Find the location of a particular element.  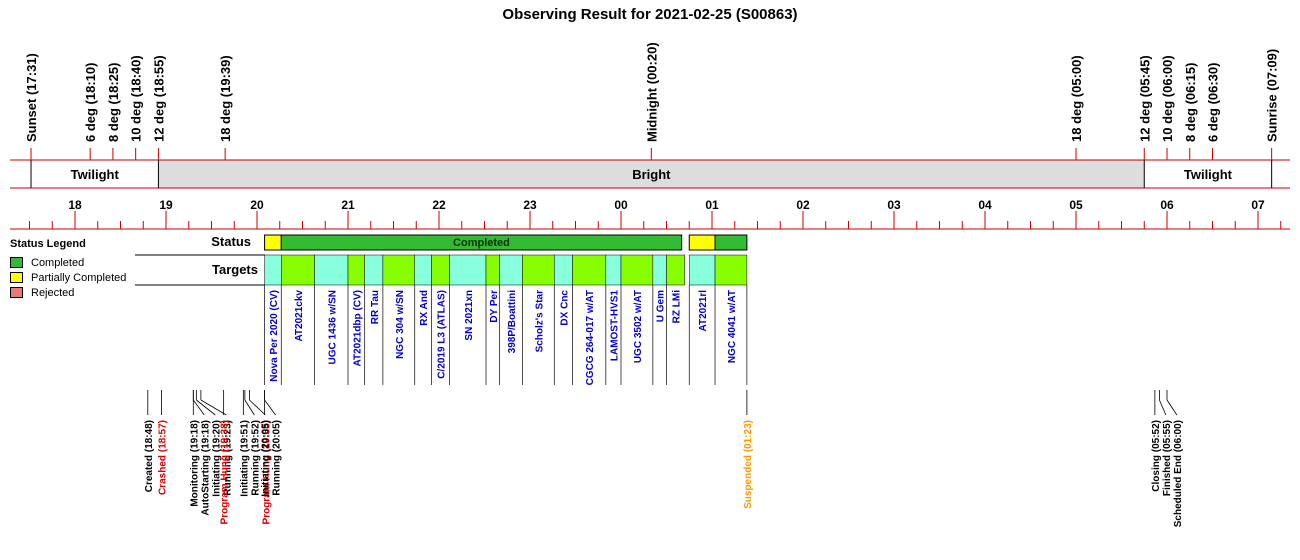

target-label: UGC 3502 w/AT is located at coordinates (638, 326).